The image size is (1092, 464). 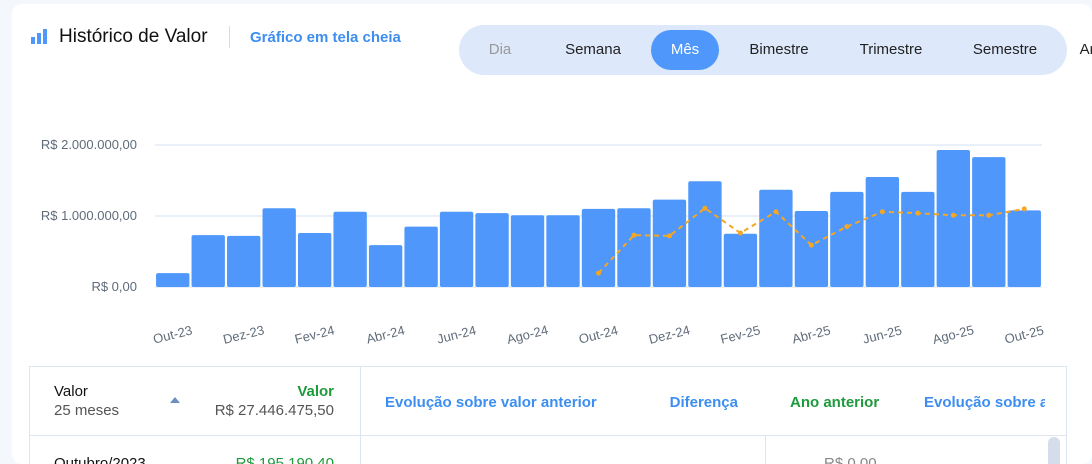 What do you see at coordinates (133, 36) in the screenshot?
I see `title: Histórico de Valor` at bounding box center [133, 36].